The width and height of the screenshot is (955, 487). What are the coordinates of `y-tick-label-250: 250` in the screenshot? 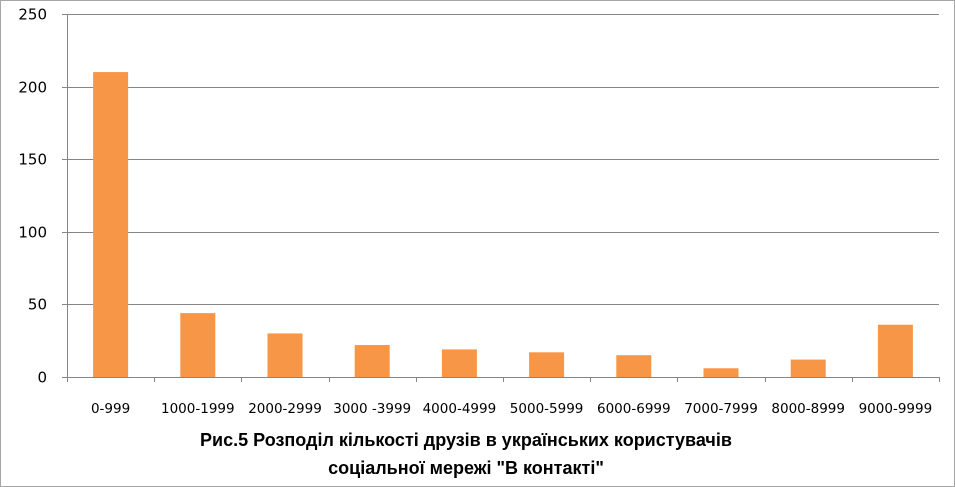 It's located at (32, 15).